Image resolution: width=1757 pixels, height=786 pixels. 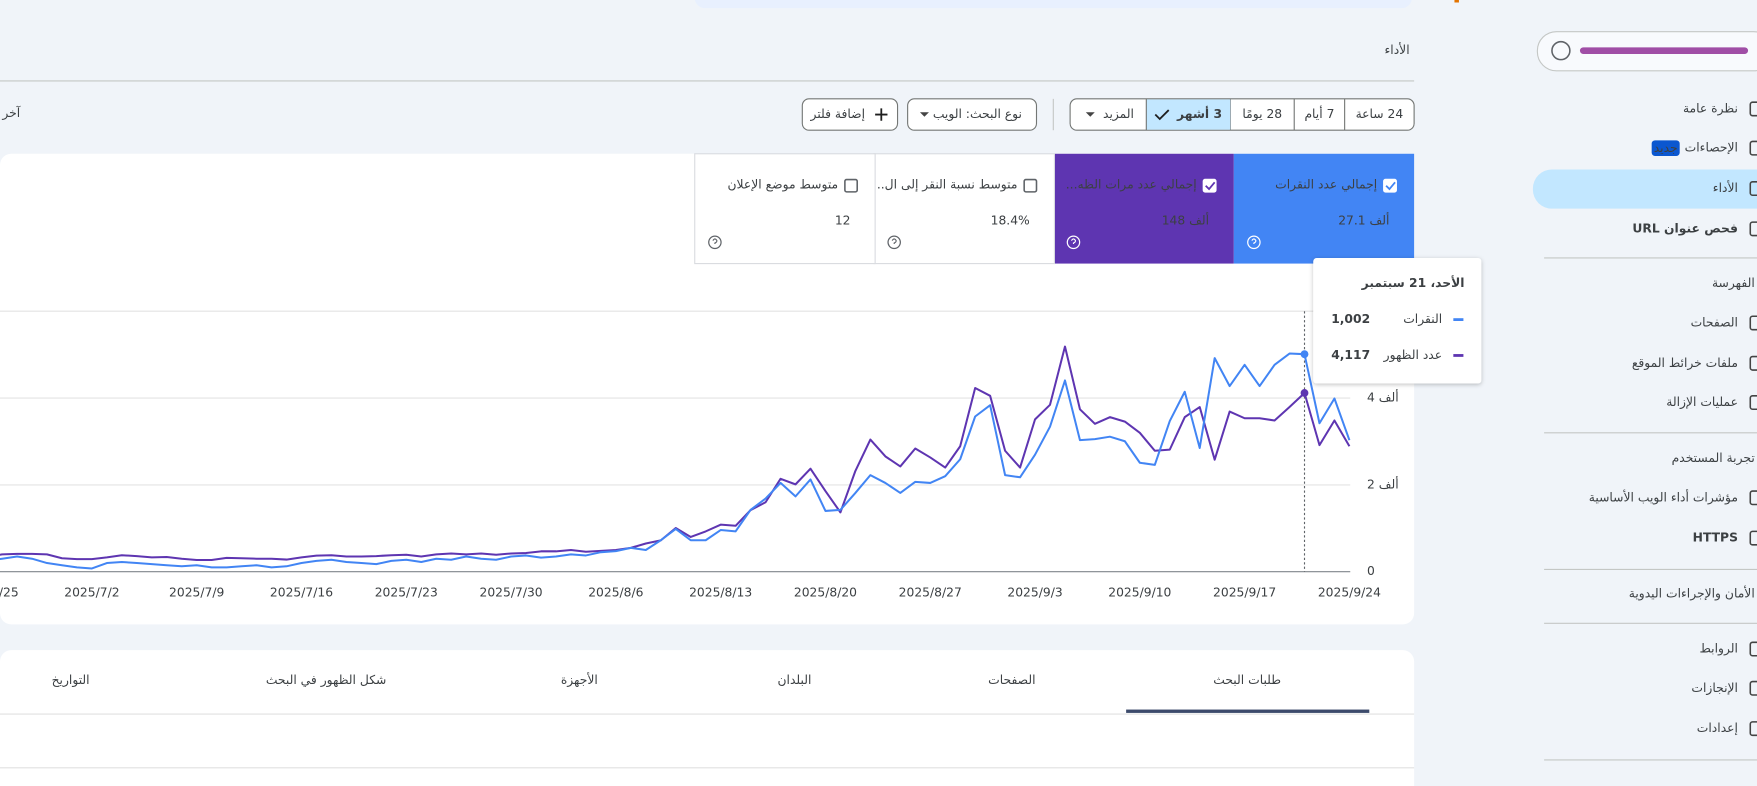 What do you see at coordinates (1199, 113) in the screenshot?
I see `date-range-option: 3 أشهر` at bounding box center [1199, 113].